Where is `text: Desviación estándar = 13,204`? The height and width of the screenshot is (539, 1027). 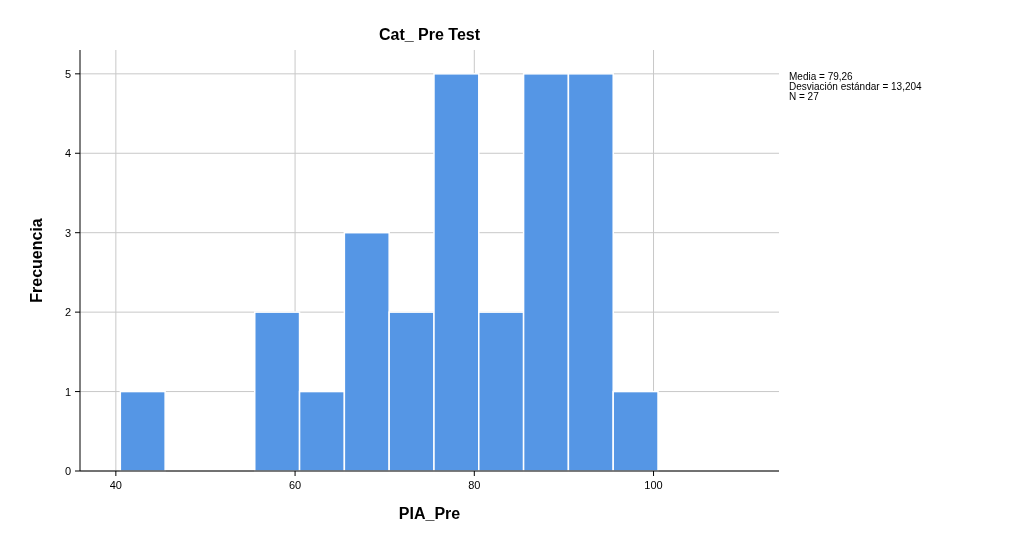
text: Desviación estándar = 13,204 is located at coordinates (856, 86).